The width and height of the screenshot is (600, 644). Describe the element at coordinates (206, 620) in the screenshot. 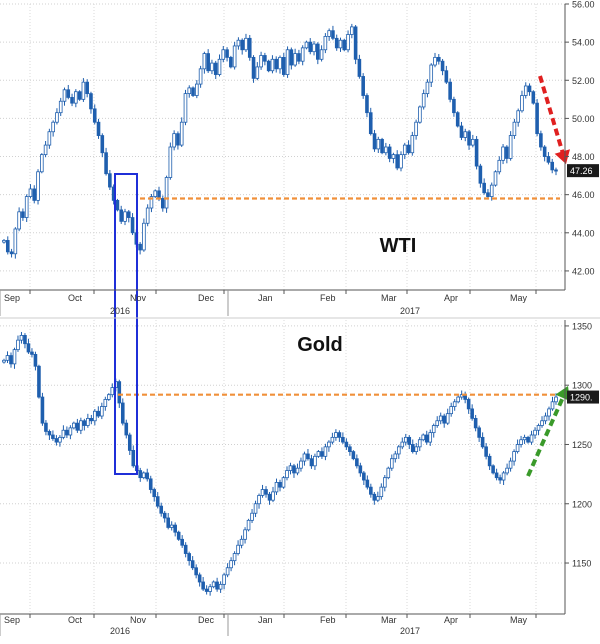

I see `x-tick-label: Dec` at that location.